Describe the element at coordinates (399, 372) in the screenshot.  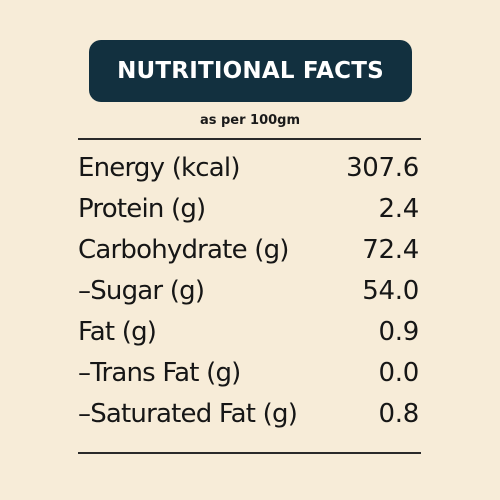
I see `nutrient-value: 0.0` at that location.